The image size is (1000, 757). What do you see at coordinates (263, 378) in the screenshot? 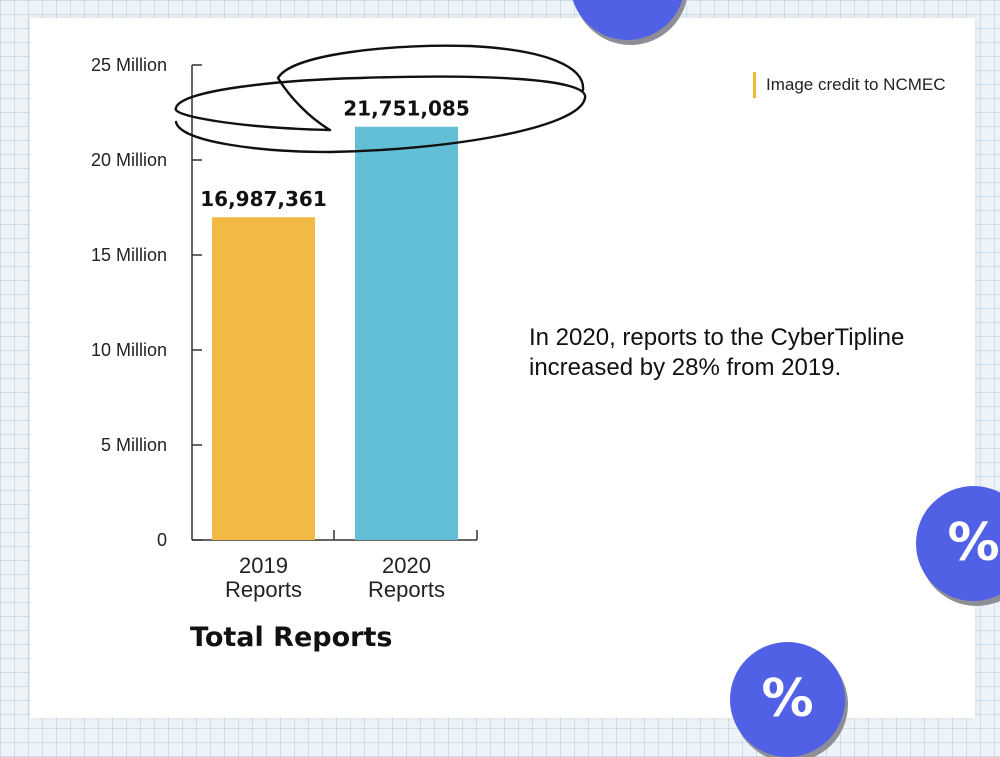
I see `bar-2019` at bounding box center [263, 378].